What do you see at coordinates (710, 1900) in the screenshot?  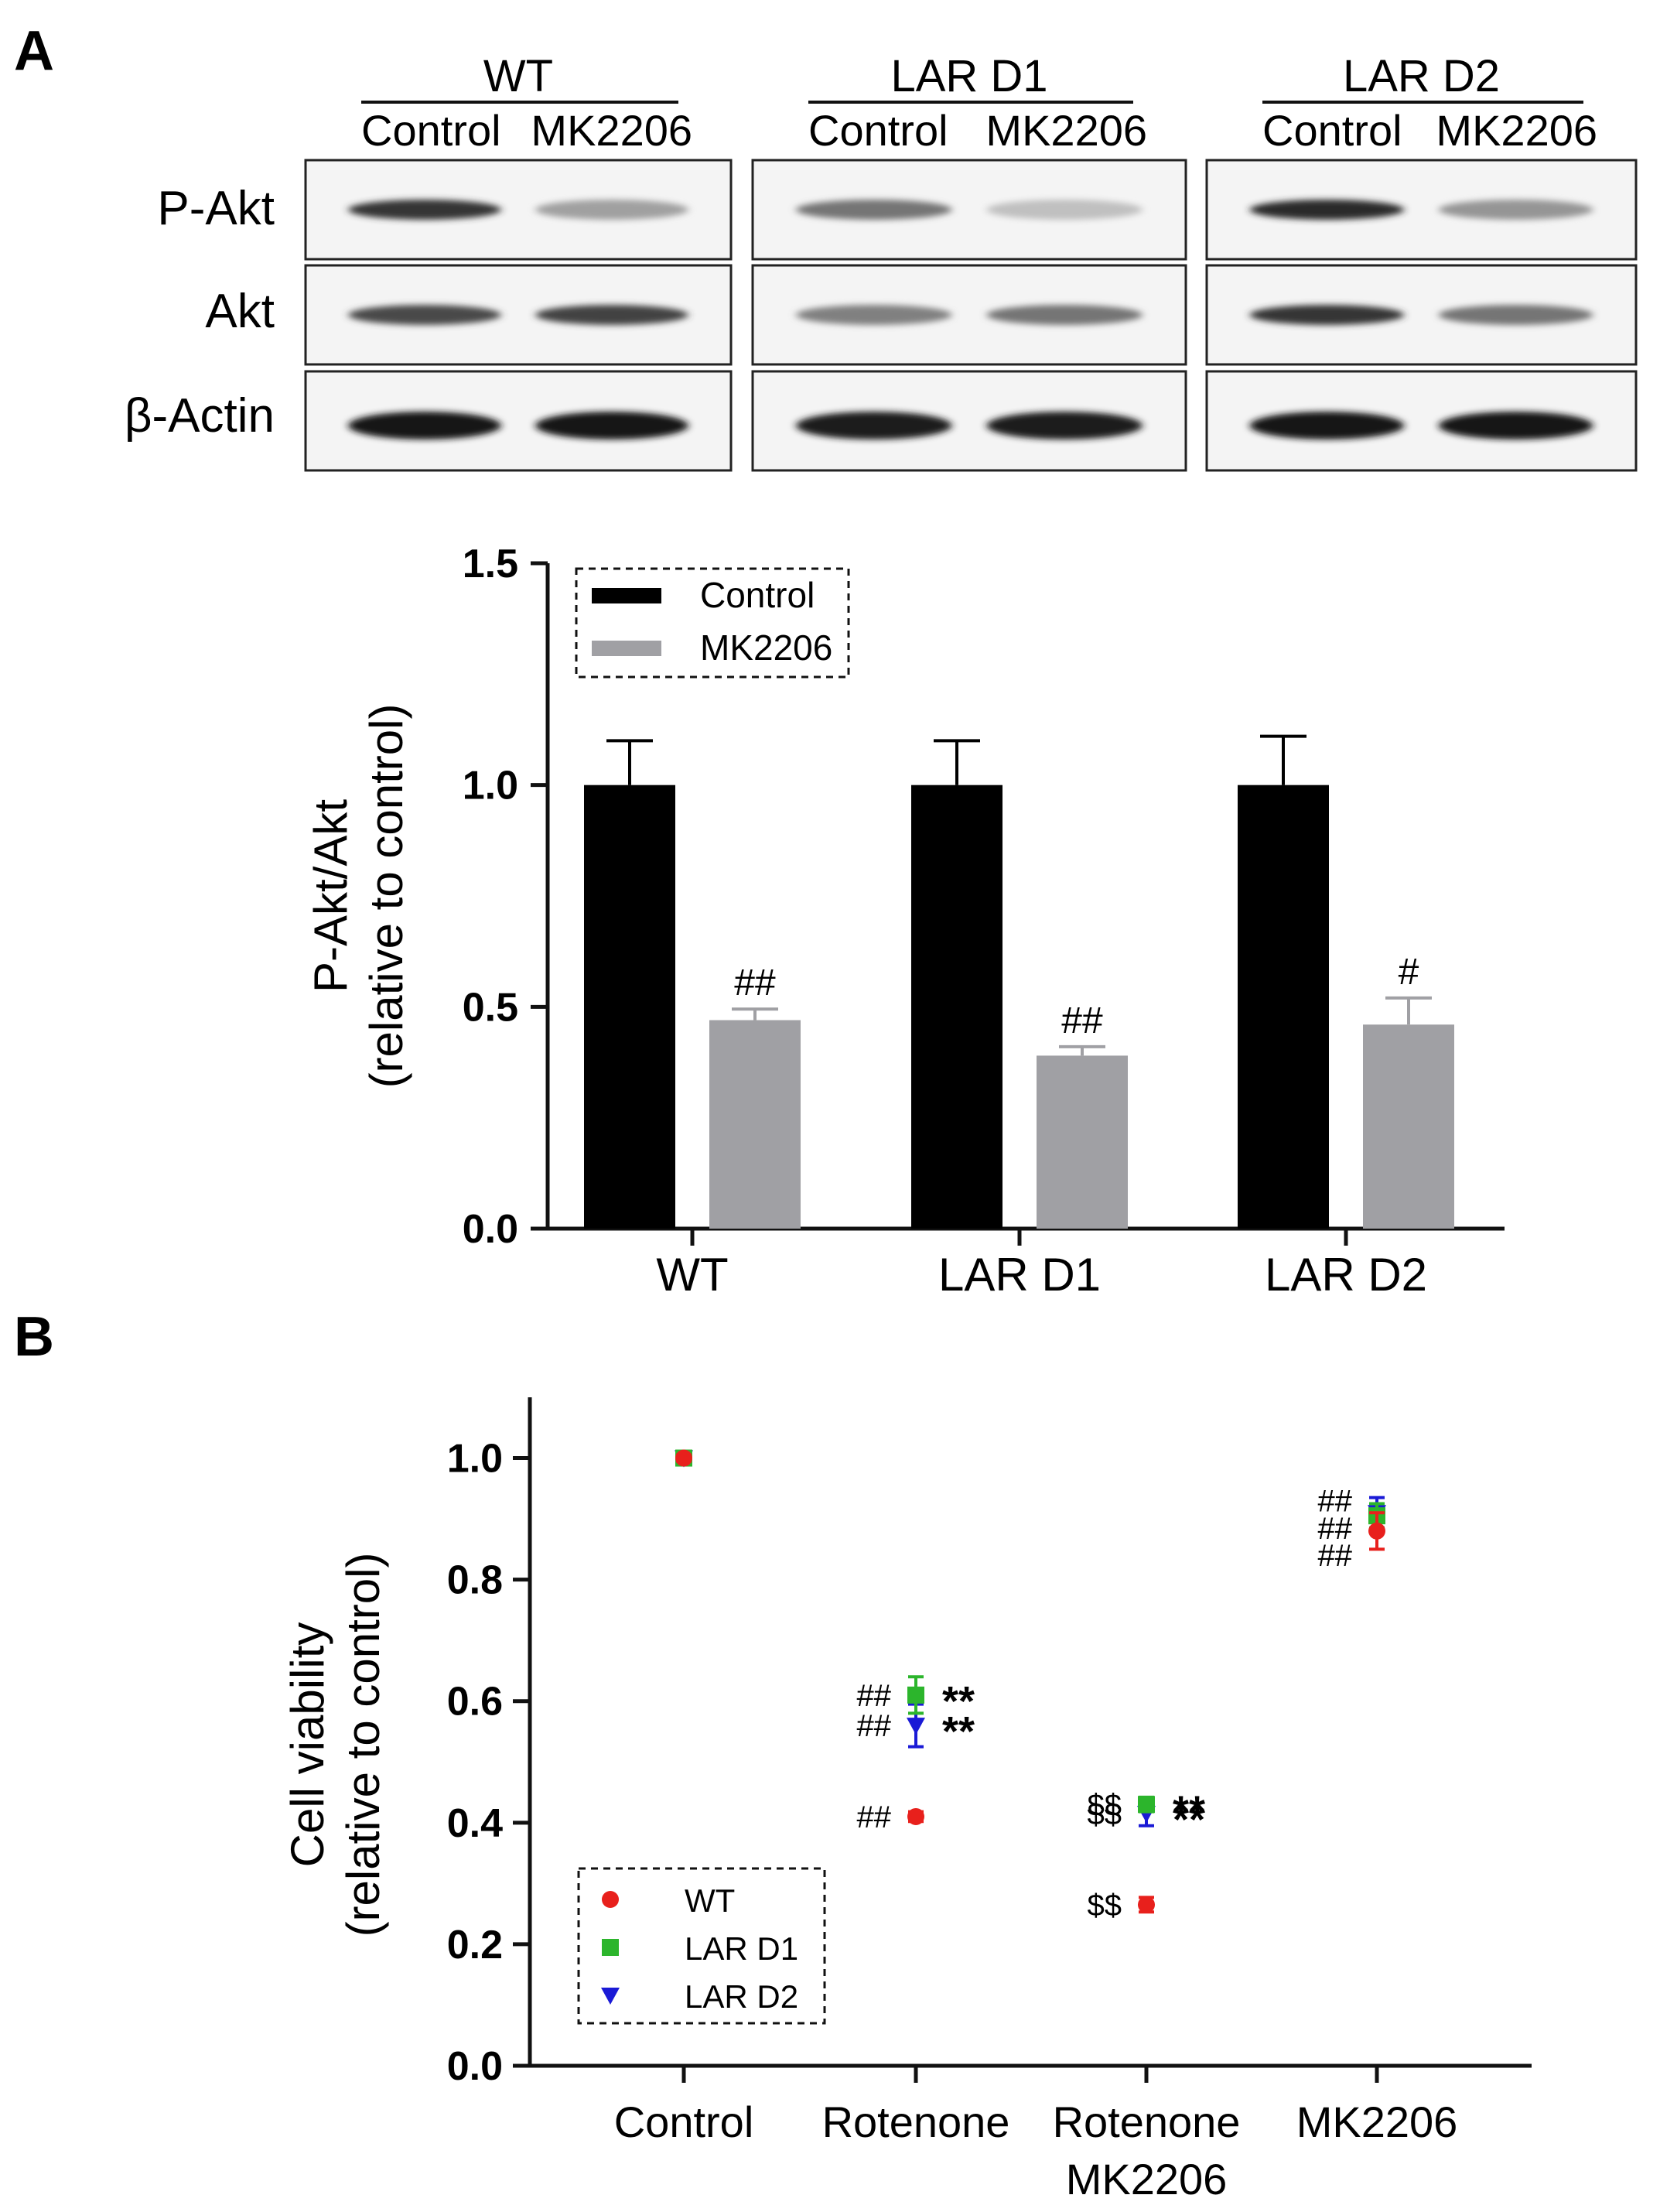 I see `legend-label: WT` at bounding box center [710, 1900].